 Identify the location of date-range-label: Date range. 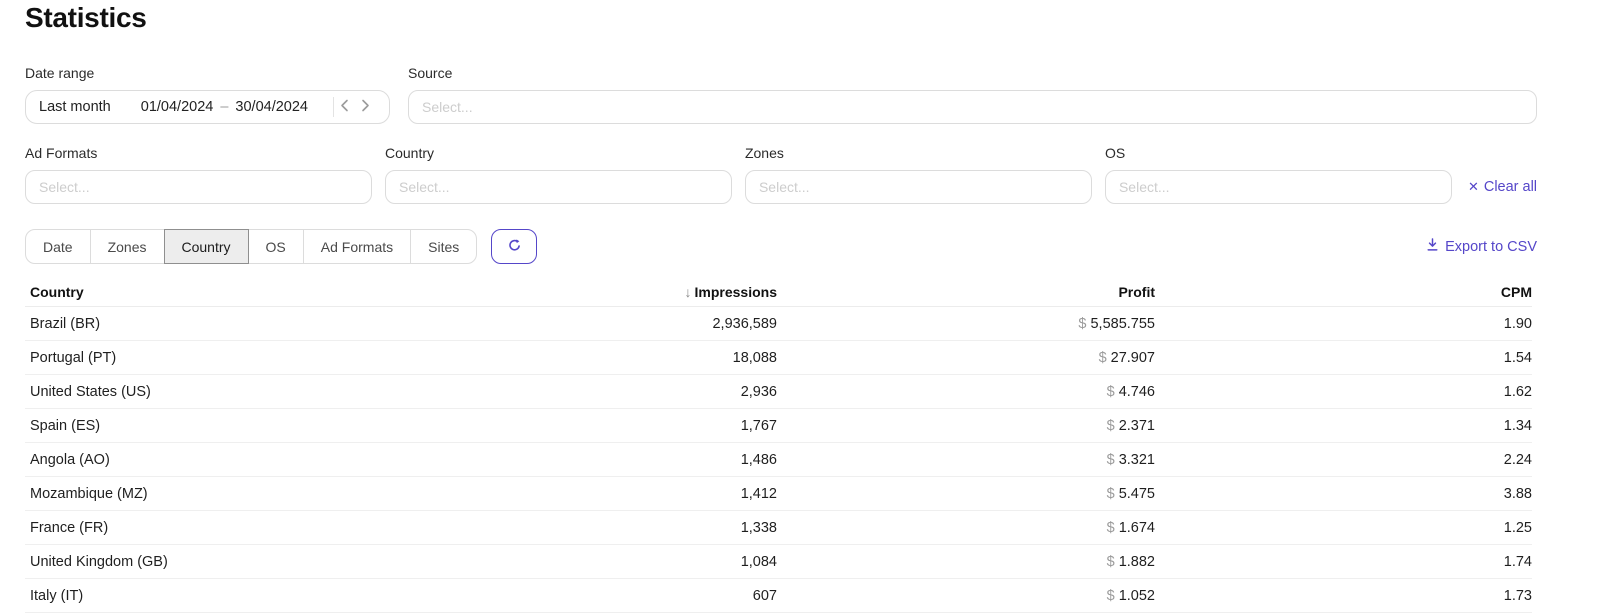
(60, 73).